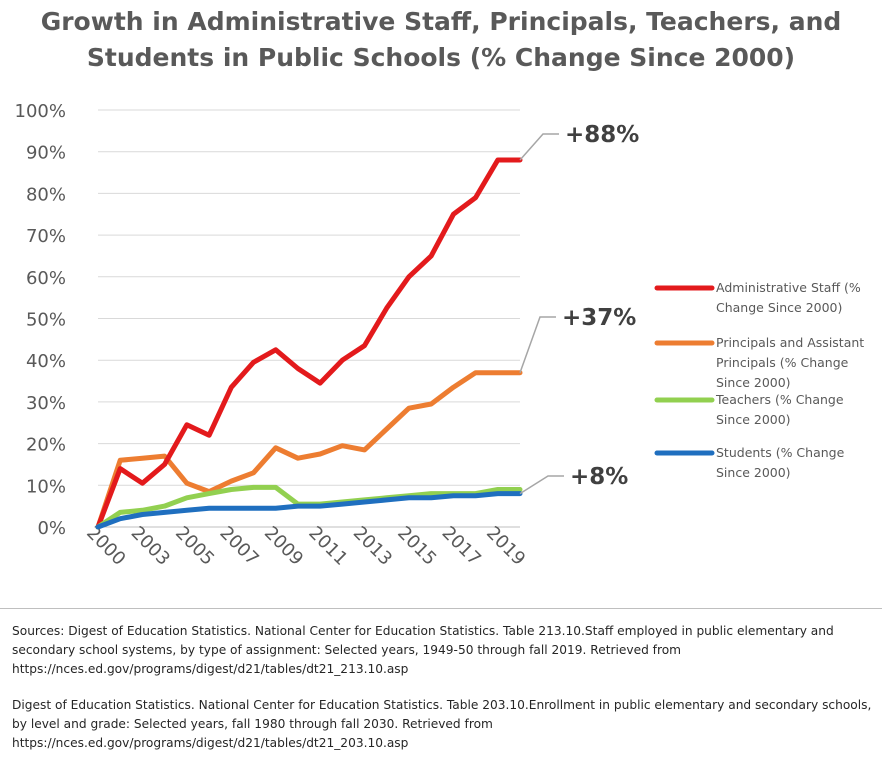 Image resolution: width=882 pixels, height=770 pixels. What do you see at coordinates (283, 545) in the screenshot?
I see `x-tick-label: 2009` at bounding box center [283, 545].